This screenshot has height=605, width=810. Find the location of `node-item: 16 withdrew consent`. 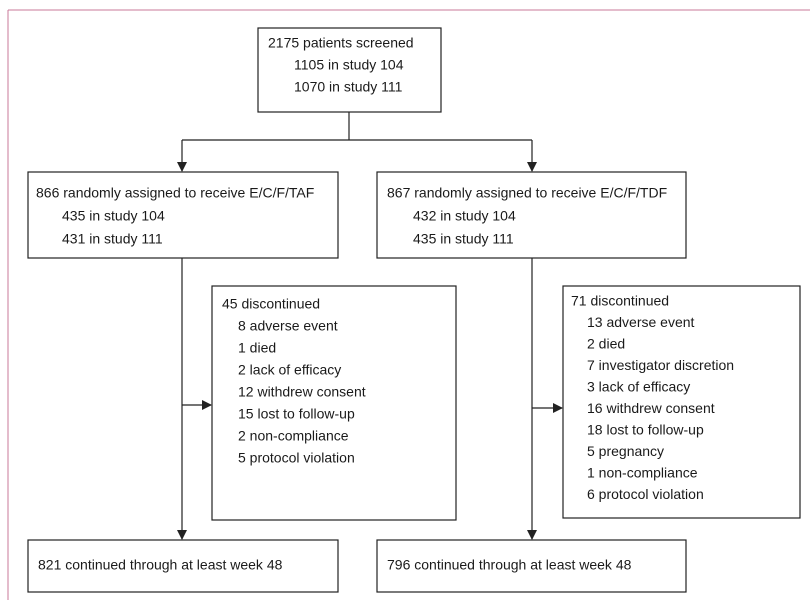

node-item: 16 withdrew consent is located at coordinates (651, 408).